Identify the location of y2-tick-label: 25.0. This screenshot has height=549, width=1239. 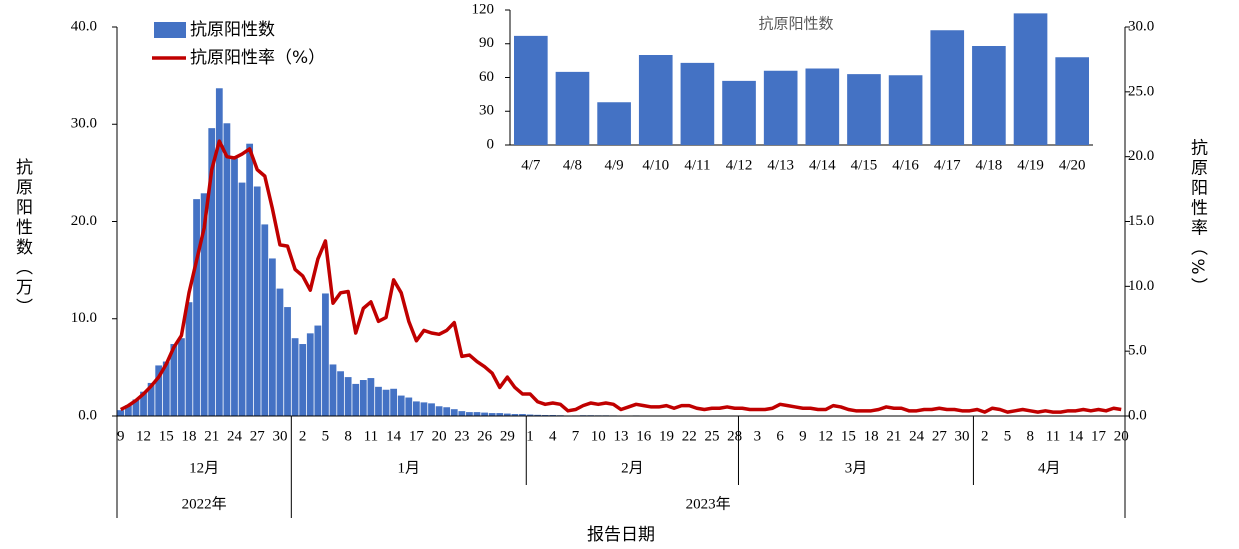
(1141, 91).